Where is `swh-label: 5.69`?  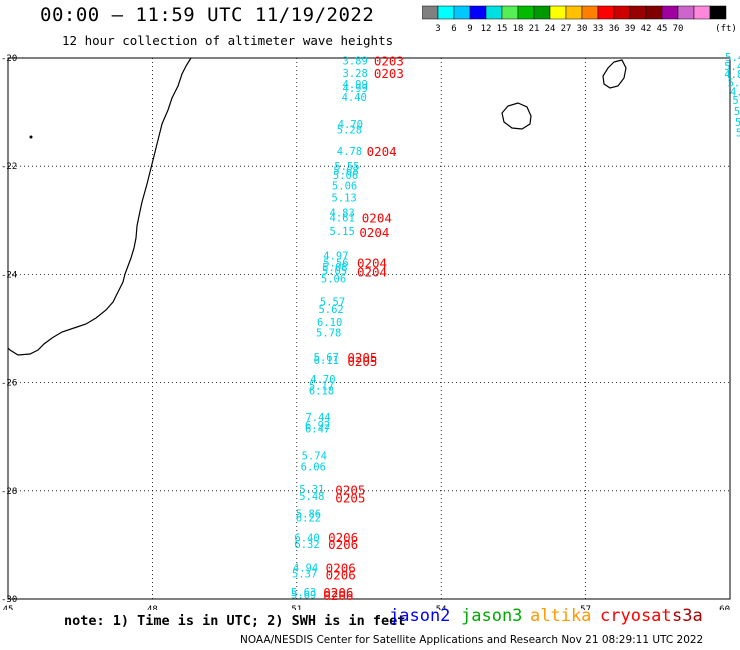
swh-label: 5.69 is located at coordinates (303, 596).